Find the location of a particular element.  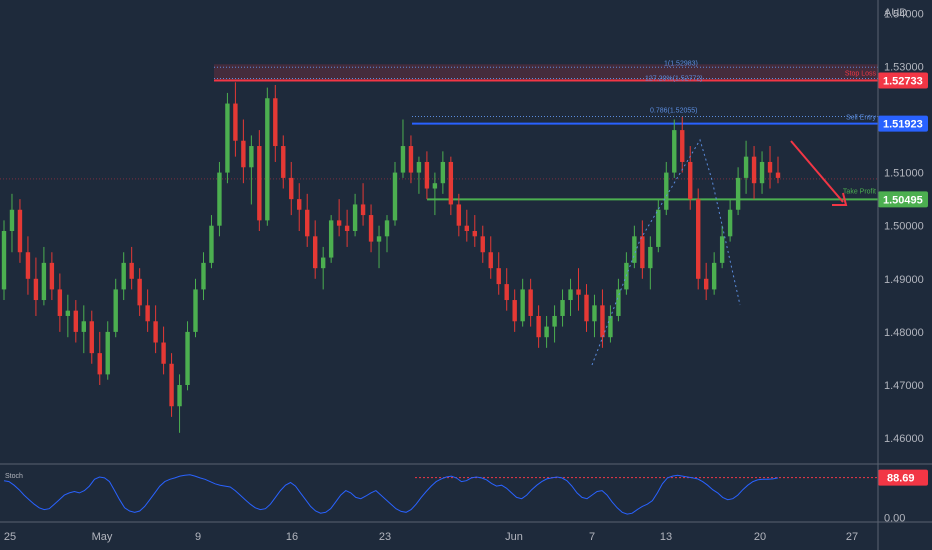

fib-annotation-786: 0.786(1.52055) is located at coordinates (673, 111).